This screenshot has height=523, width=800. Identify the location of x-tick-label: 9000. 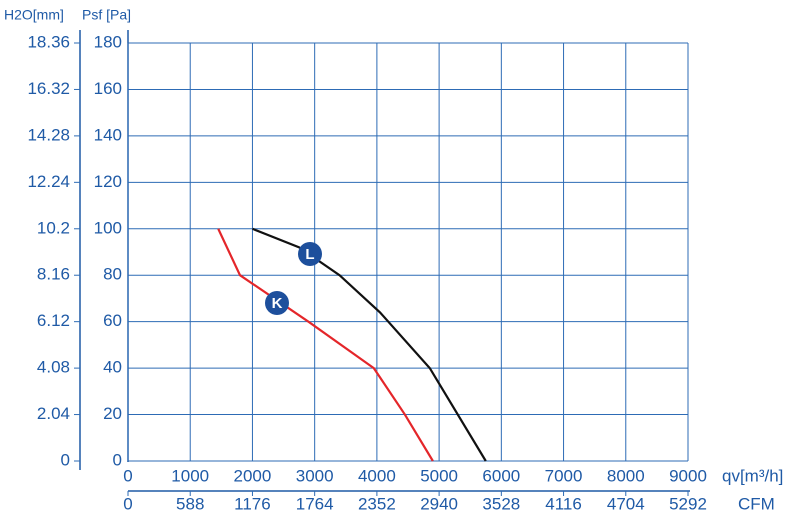
(688, 475).